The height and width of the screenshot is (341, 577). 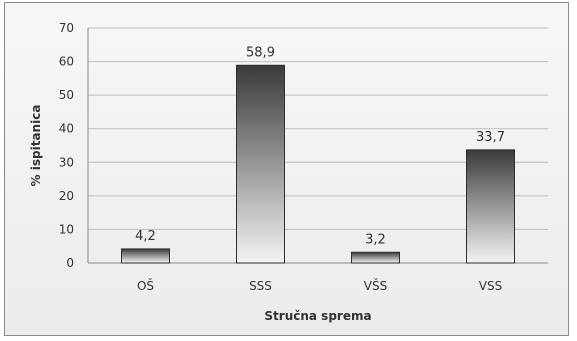 I want to click on y-tick-label: 60, so click(x=66, y=62).